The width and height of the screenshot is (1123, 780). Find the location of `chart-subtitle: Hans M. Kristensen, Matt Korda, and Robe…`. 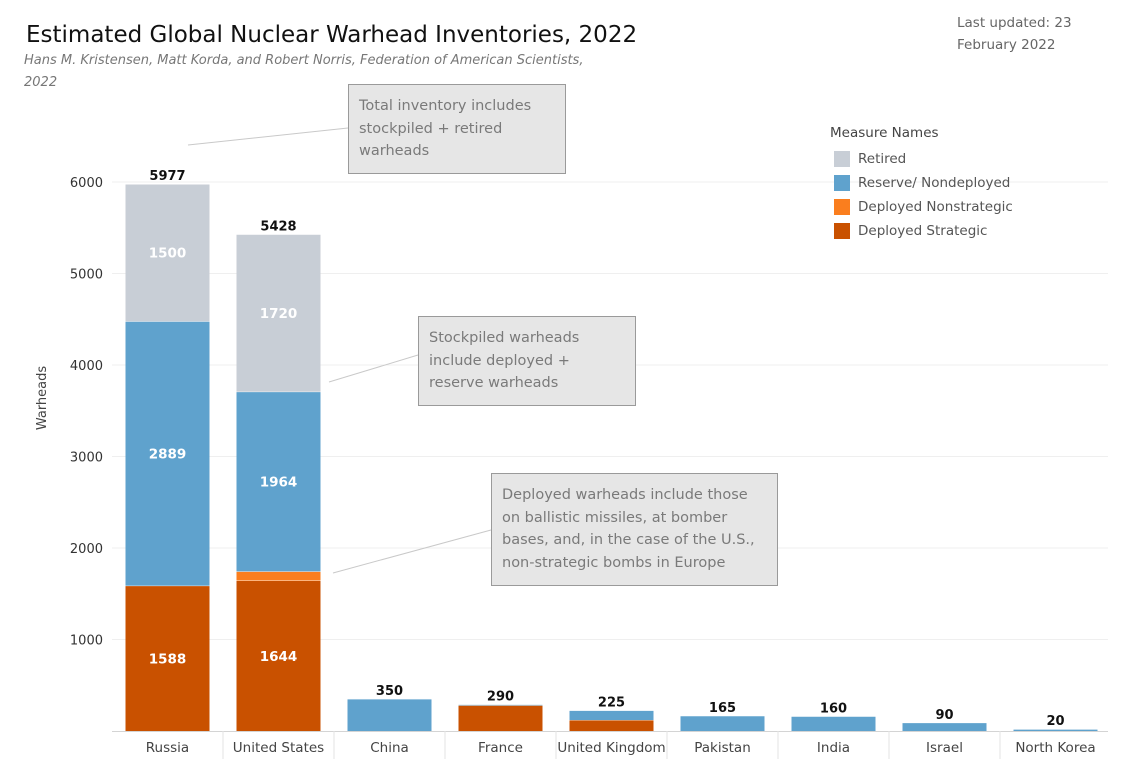

chart-subtitle: Hans M. Kristensen, Matt Korda, and Robe… is located at coordinates (304, 71).